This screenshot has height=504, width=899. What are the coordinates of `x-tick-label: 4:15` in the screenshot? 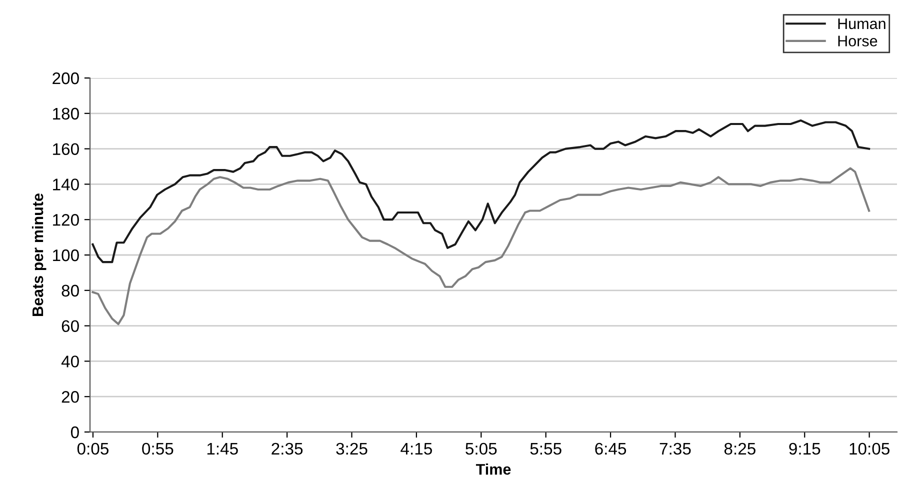 It's located at (416, 449).